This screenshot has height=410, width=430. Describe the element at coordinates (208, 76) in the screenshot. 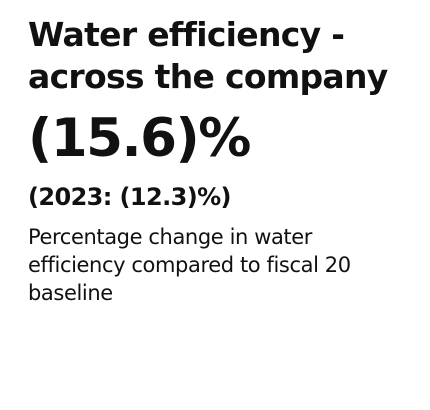

I see `kpi-title-line: across the company` at that location.